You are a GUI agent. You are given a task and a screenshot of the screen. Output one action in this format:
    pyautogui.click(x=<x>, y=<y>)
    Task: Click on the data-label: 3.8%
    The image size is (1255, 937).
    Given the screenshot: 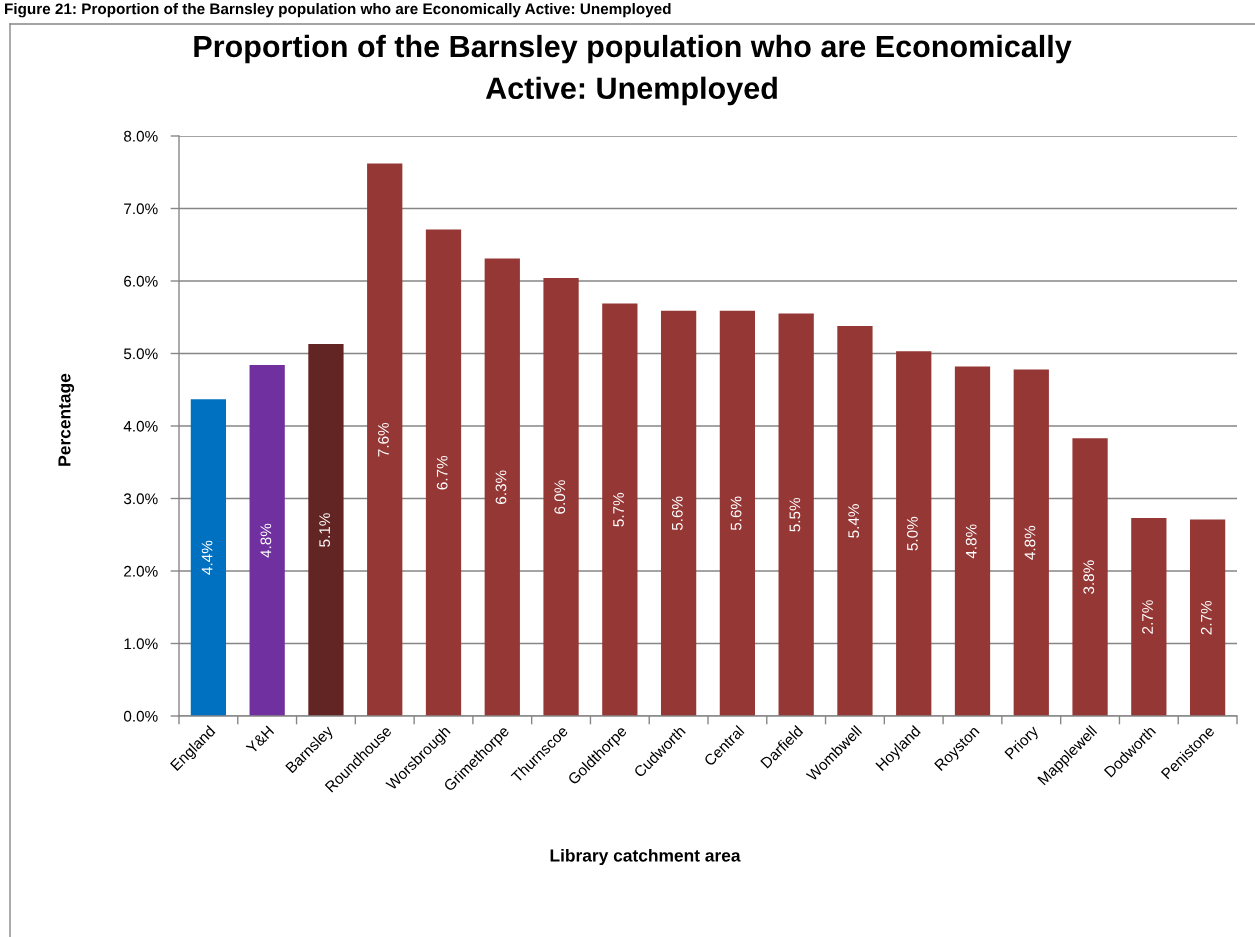 What is the action you would take?
    pyautogui.click(x=1089, y=577)
    